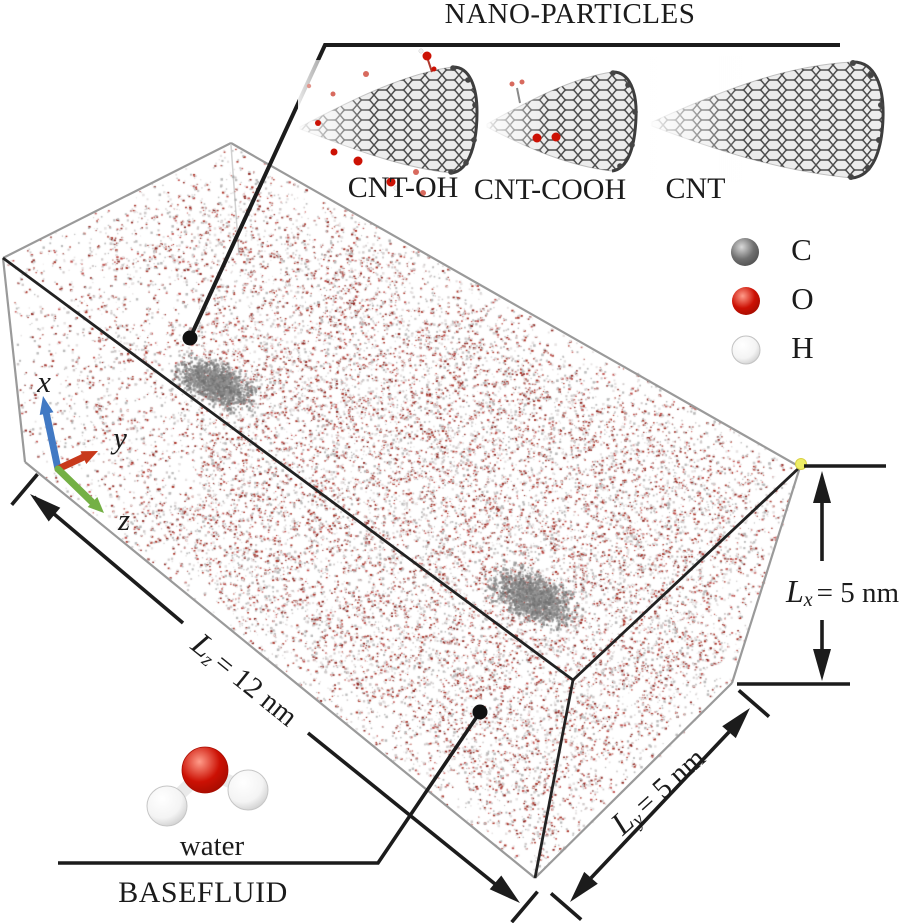  What do you see at coordinates (550, 189) in the screenshot?
I see `cnt-cooh-label: CNT-COOH` at bounding box center [550, 189].